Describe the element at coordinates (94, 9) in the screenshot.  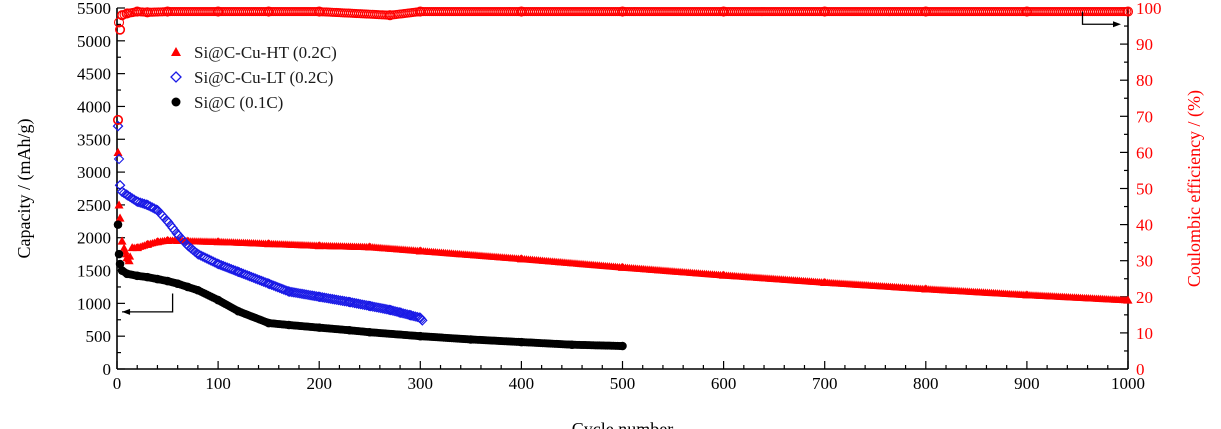
I see `y-left-tick-label: 5500` at that location.